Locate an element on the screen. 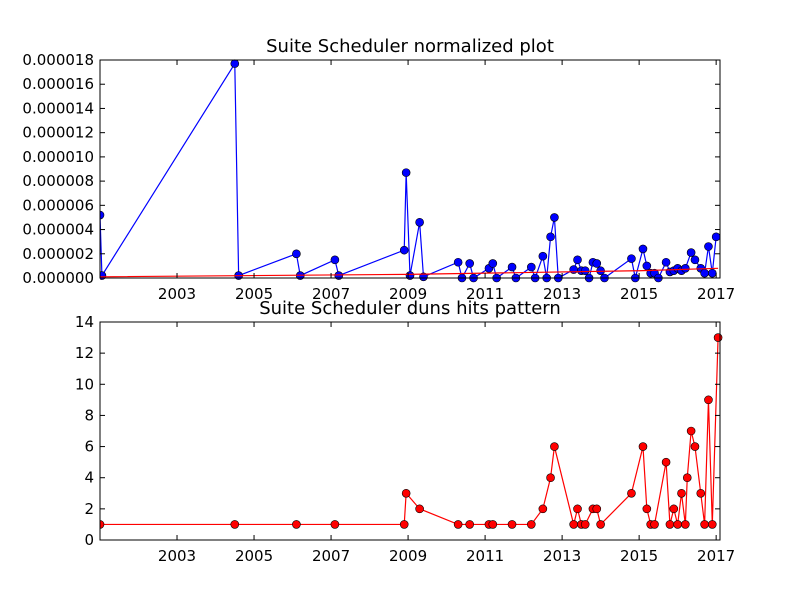 Image resolution: width=800 pixels, height=600 pixels. y-tick-label: 10 is located at coordinates (84, 384).